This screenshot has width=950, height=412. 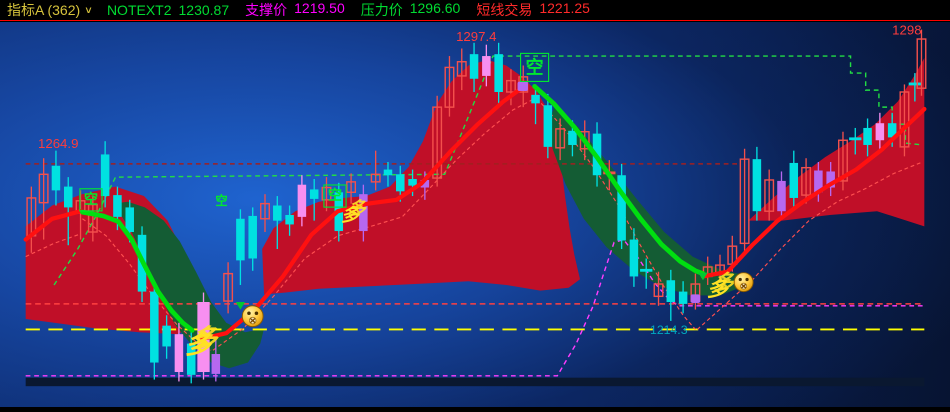 What do you see at coordinates (58, 143) in the screenshot?
I see `price-label: 1264.9` at bounding box center [58, 143].